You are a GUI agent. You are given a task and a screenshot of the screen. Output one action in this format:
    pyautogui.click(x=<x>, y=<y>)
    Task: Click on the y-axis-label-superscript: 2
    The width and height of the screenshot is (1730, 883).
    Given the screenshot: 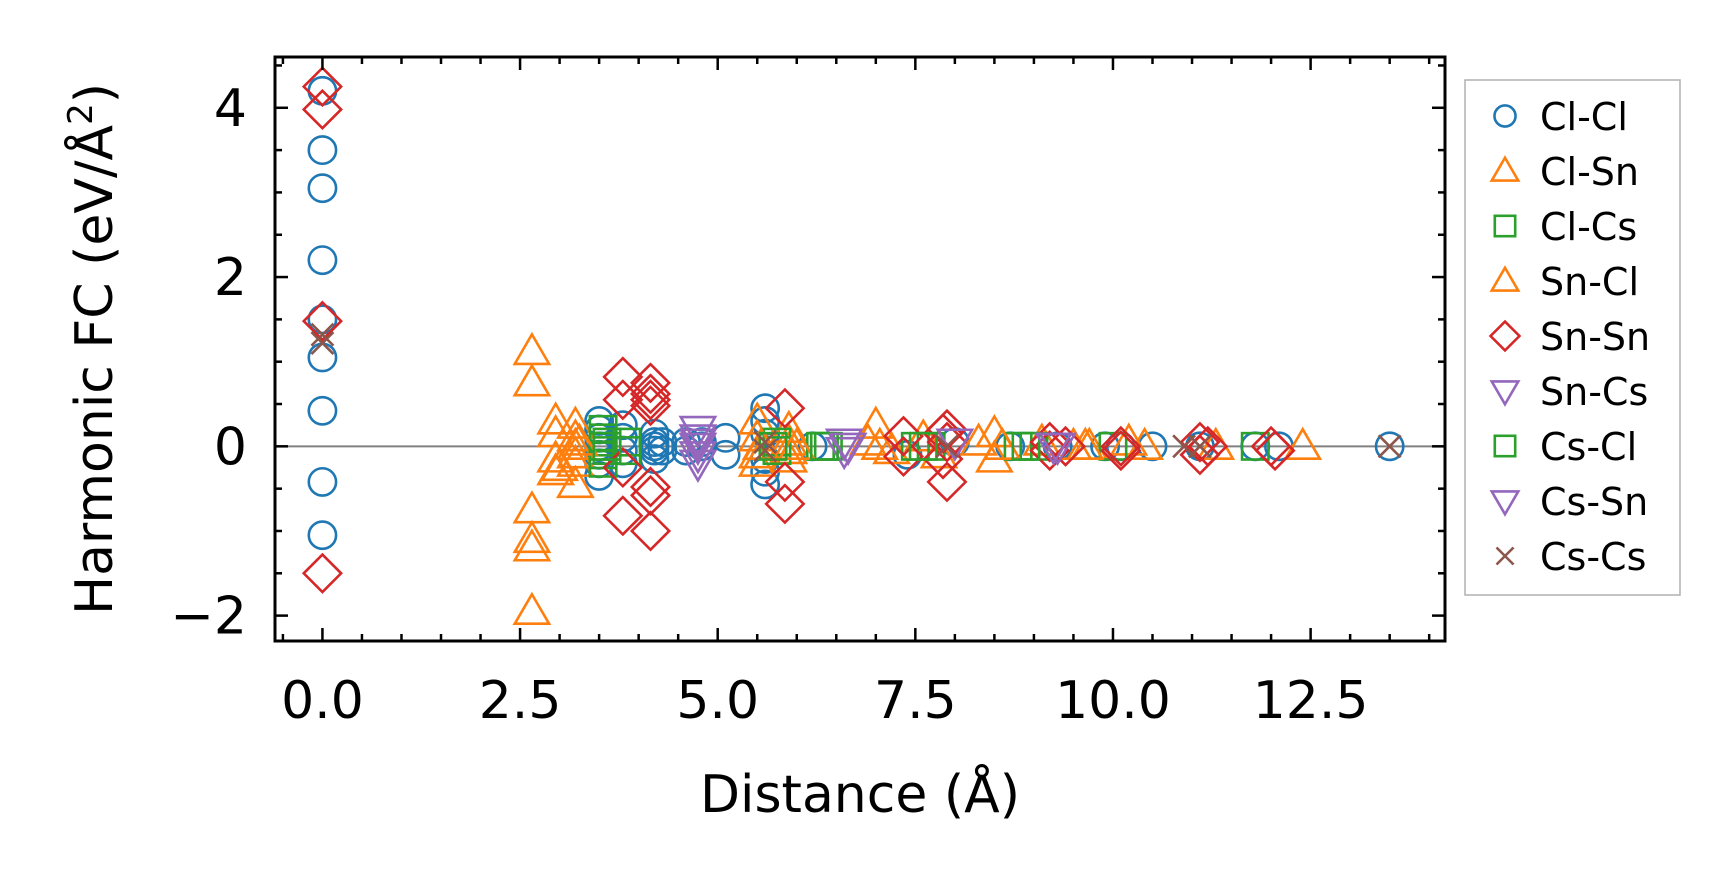 What is the action you would take?
    pyautogui.click(x=81, y=114)
    